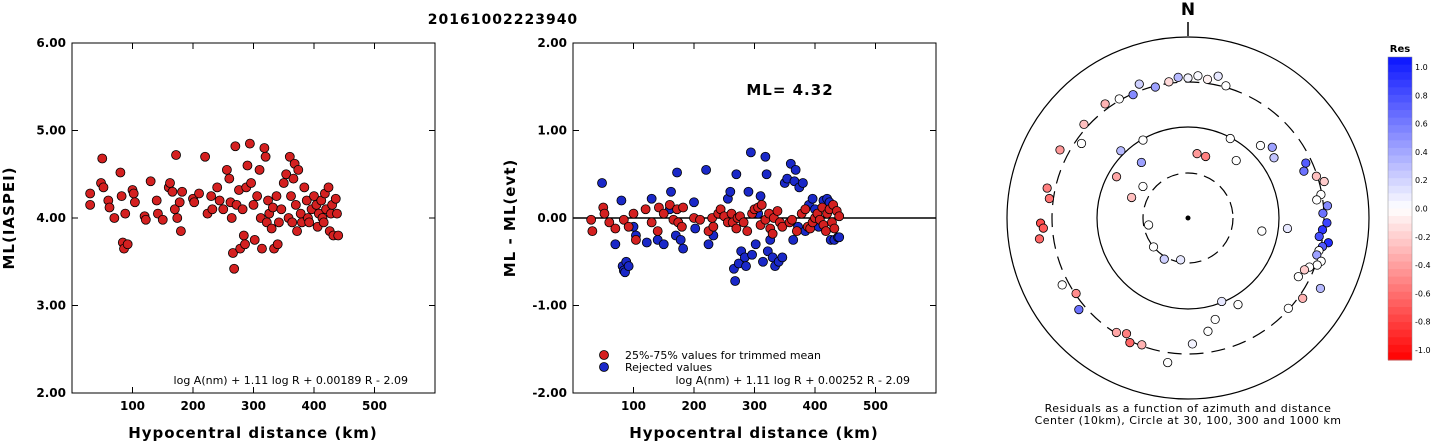 Image resolution: width=1437 pixels, height=441 pixels. I want to click on colorbar-tick-label: -0.2, so click(1423, 237).